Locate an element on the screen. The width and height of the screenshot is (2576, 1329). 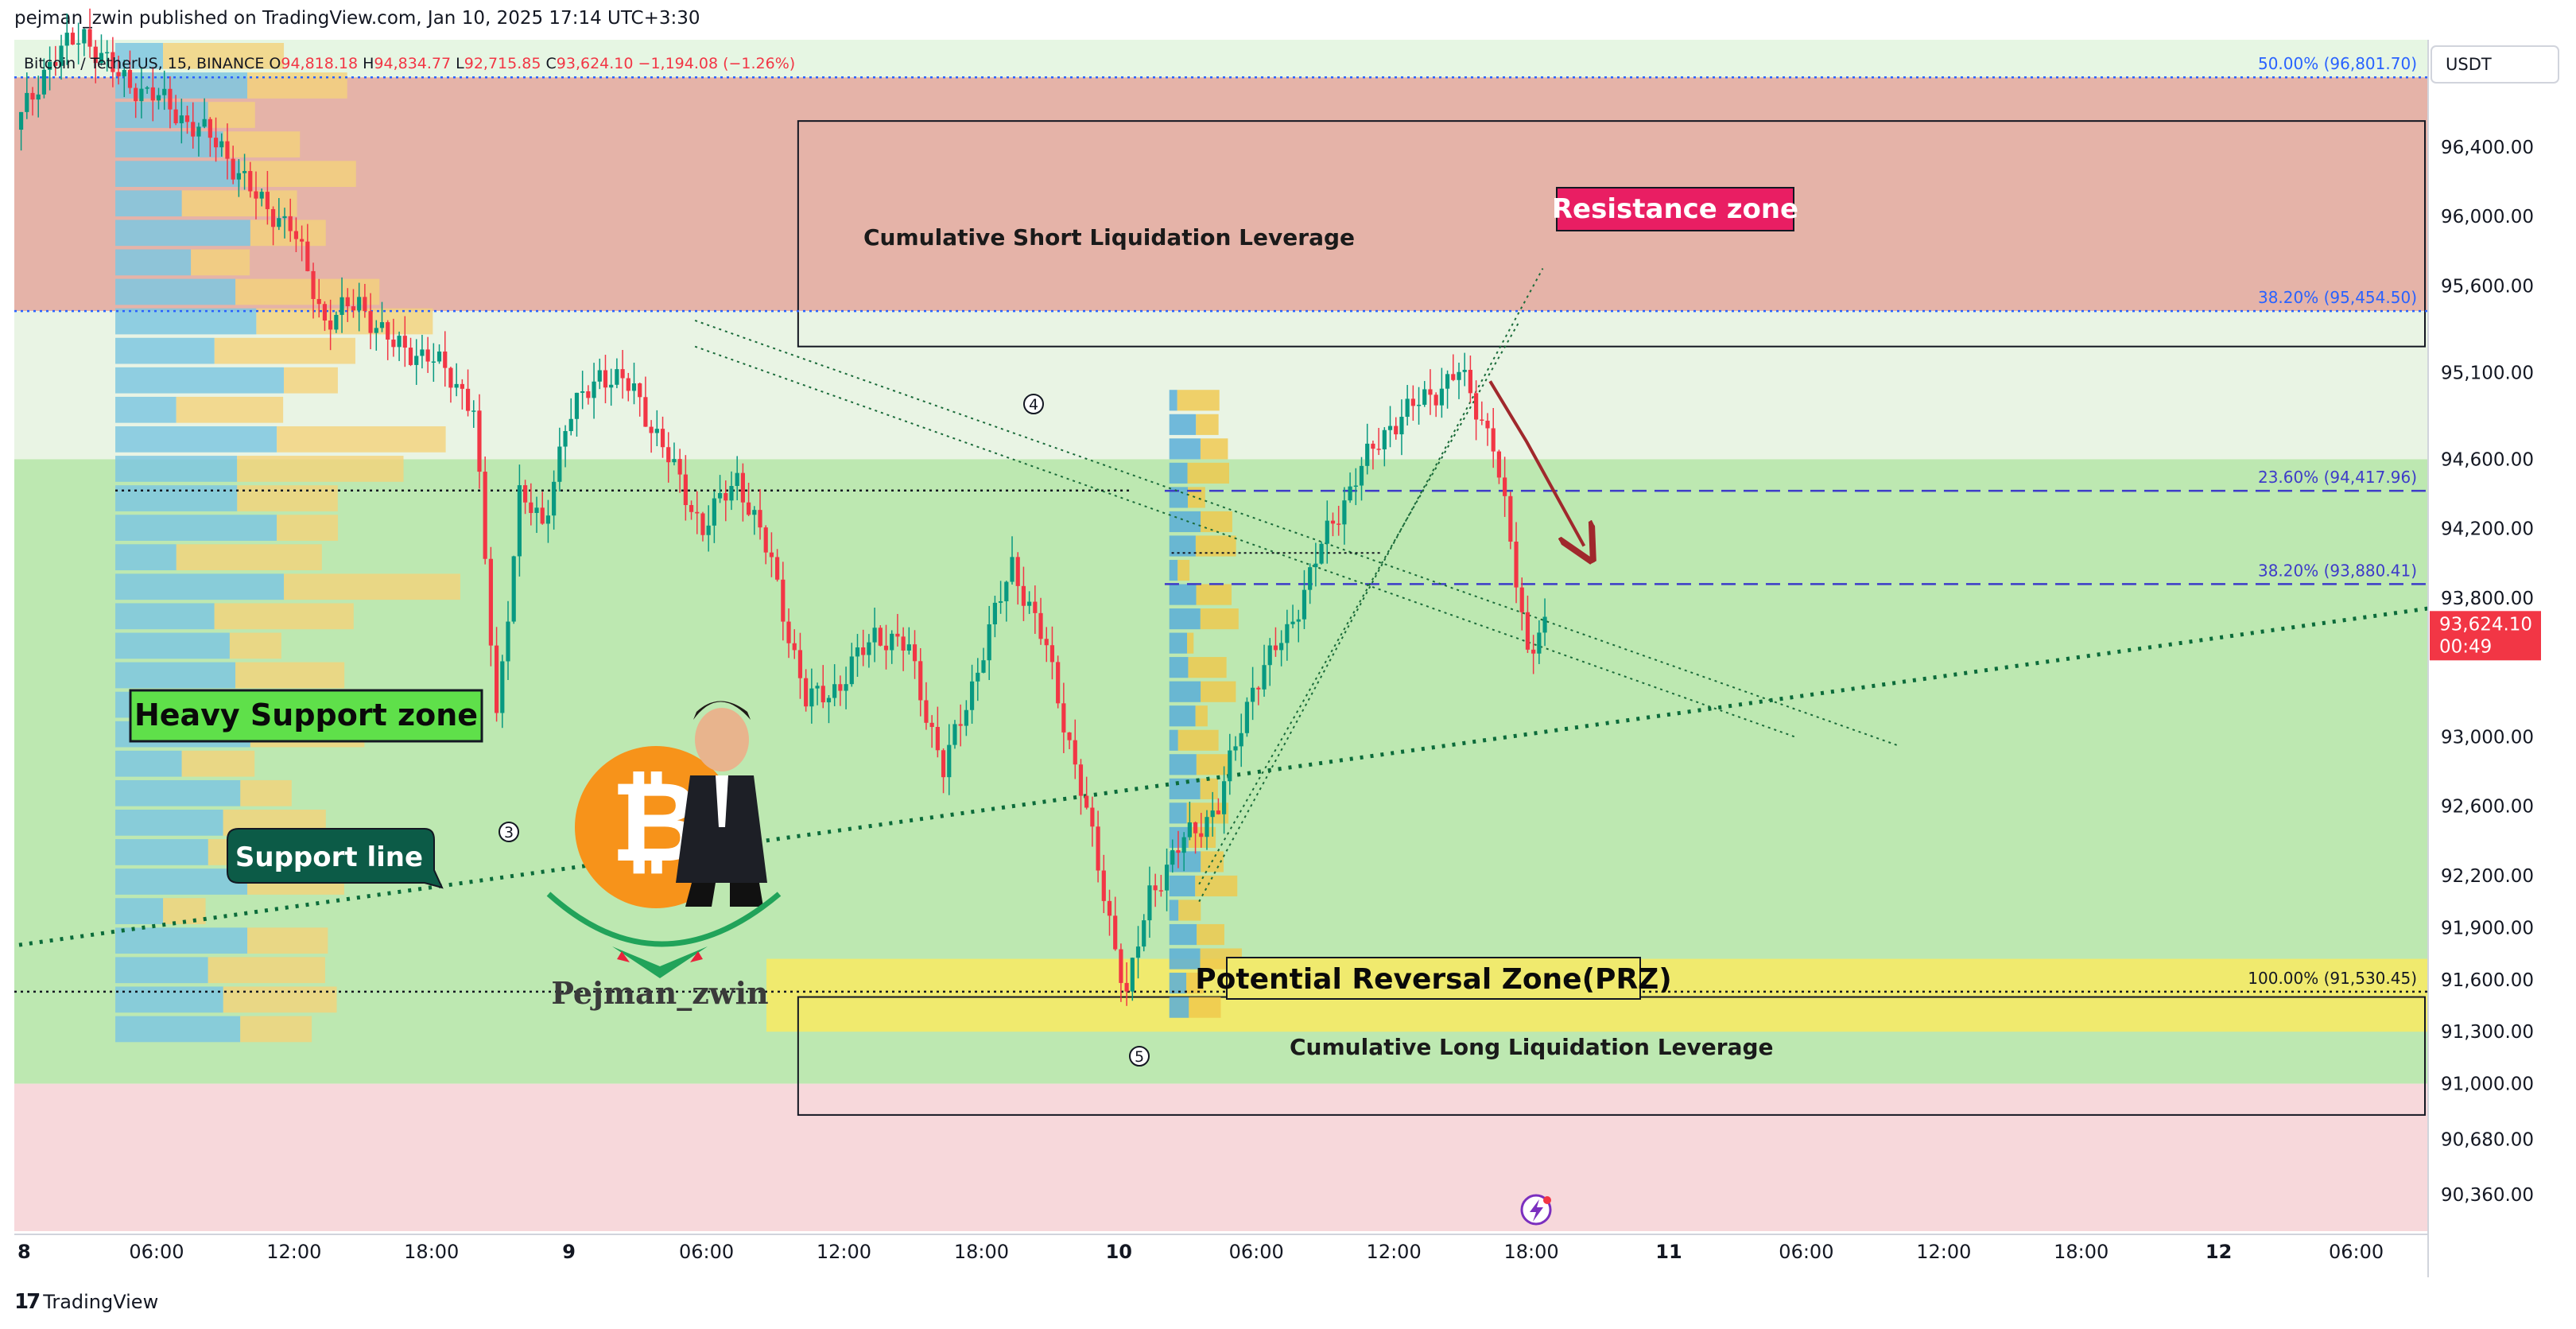
prz-label-box is located at coordinates (1433, 978).